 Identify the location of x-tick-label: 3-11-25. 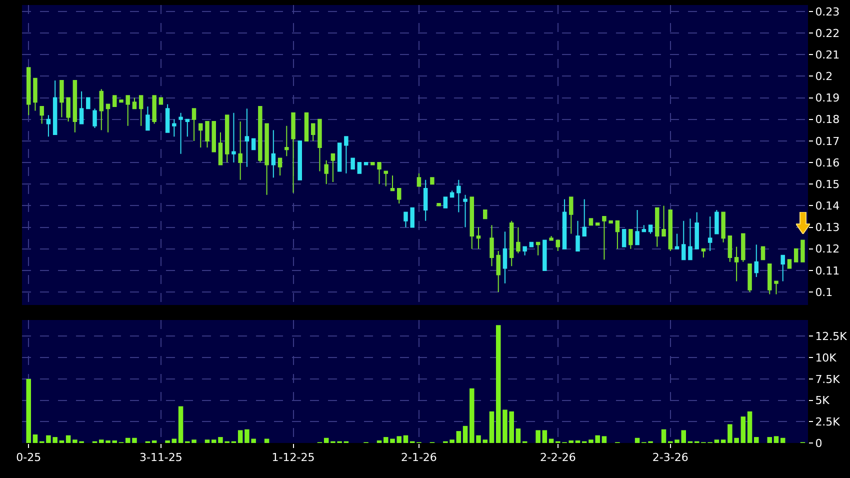
(160, 457).